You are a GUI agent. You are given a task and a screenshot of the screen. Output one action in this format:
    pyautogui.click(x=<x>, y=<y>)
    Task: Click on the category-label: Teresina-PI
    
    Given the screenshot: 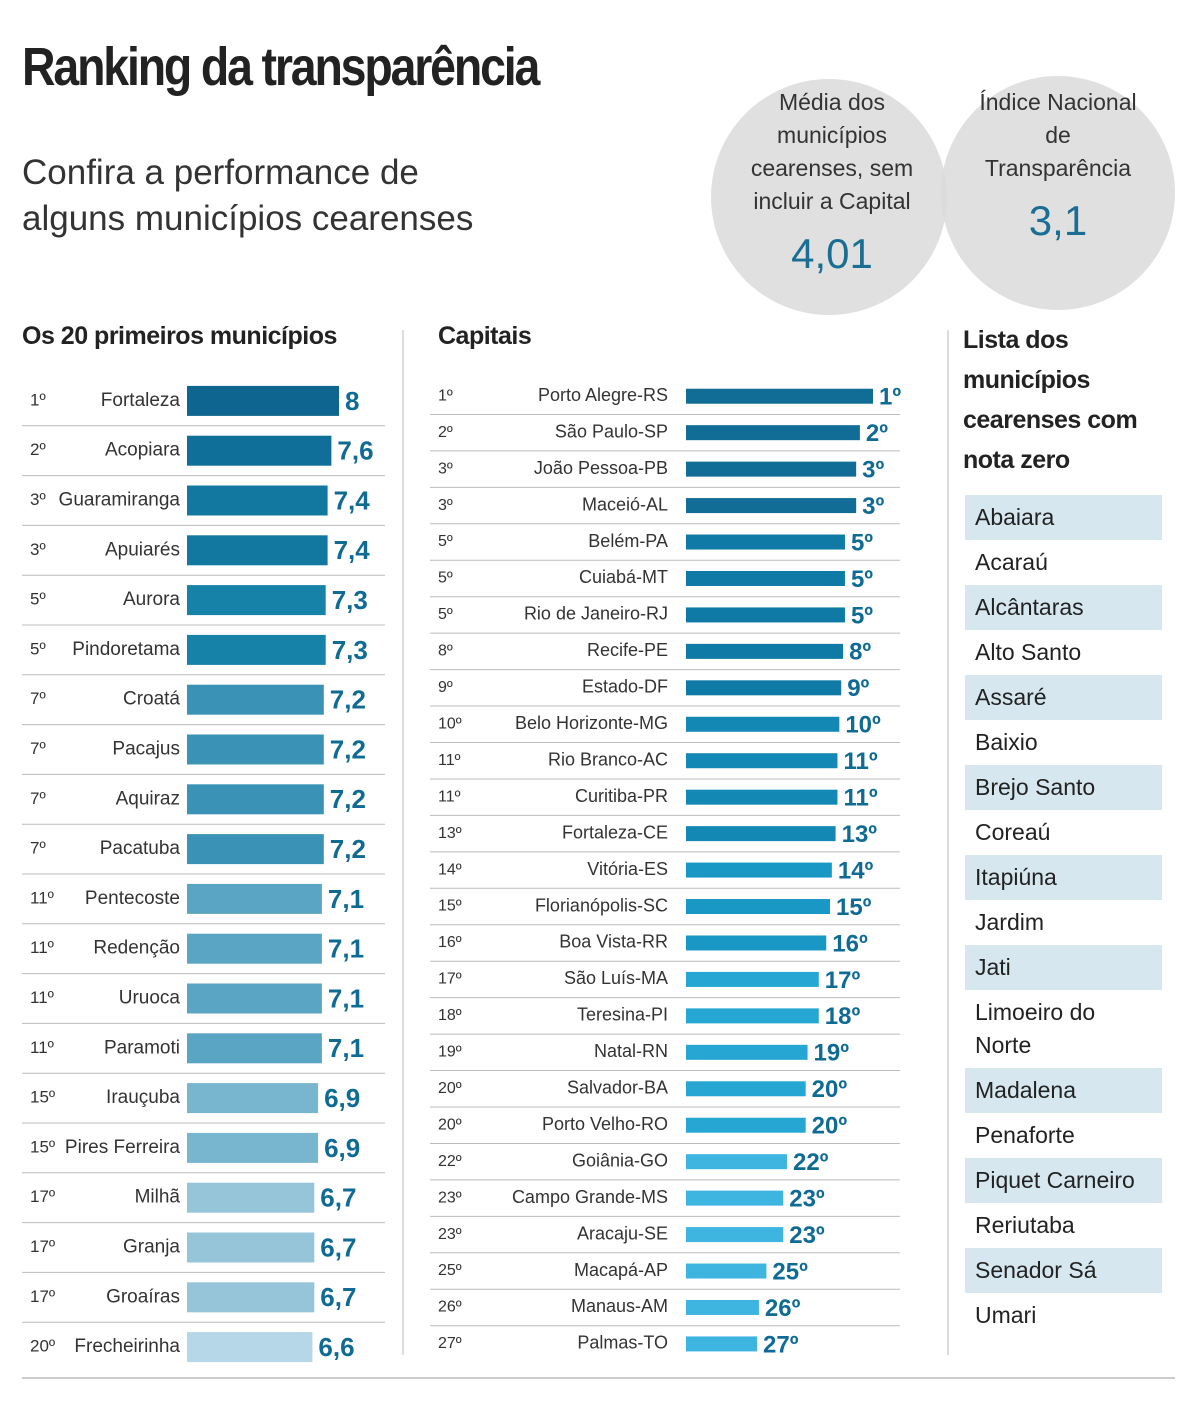 What is the action you would take?
    pyautogui.click(x=622, y=1015)
    